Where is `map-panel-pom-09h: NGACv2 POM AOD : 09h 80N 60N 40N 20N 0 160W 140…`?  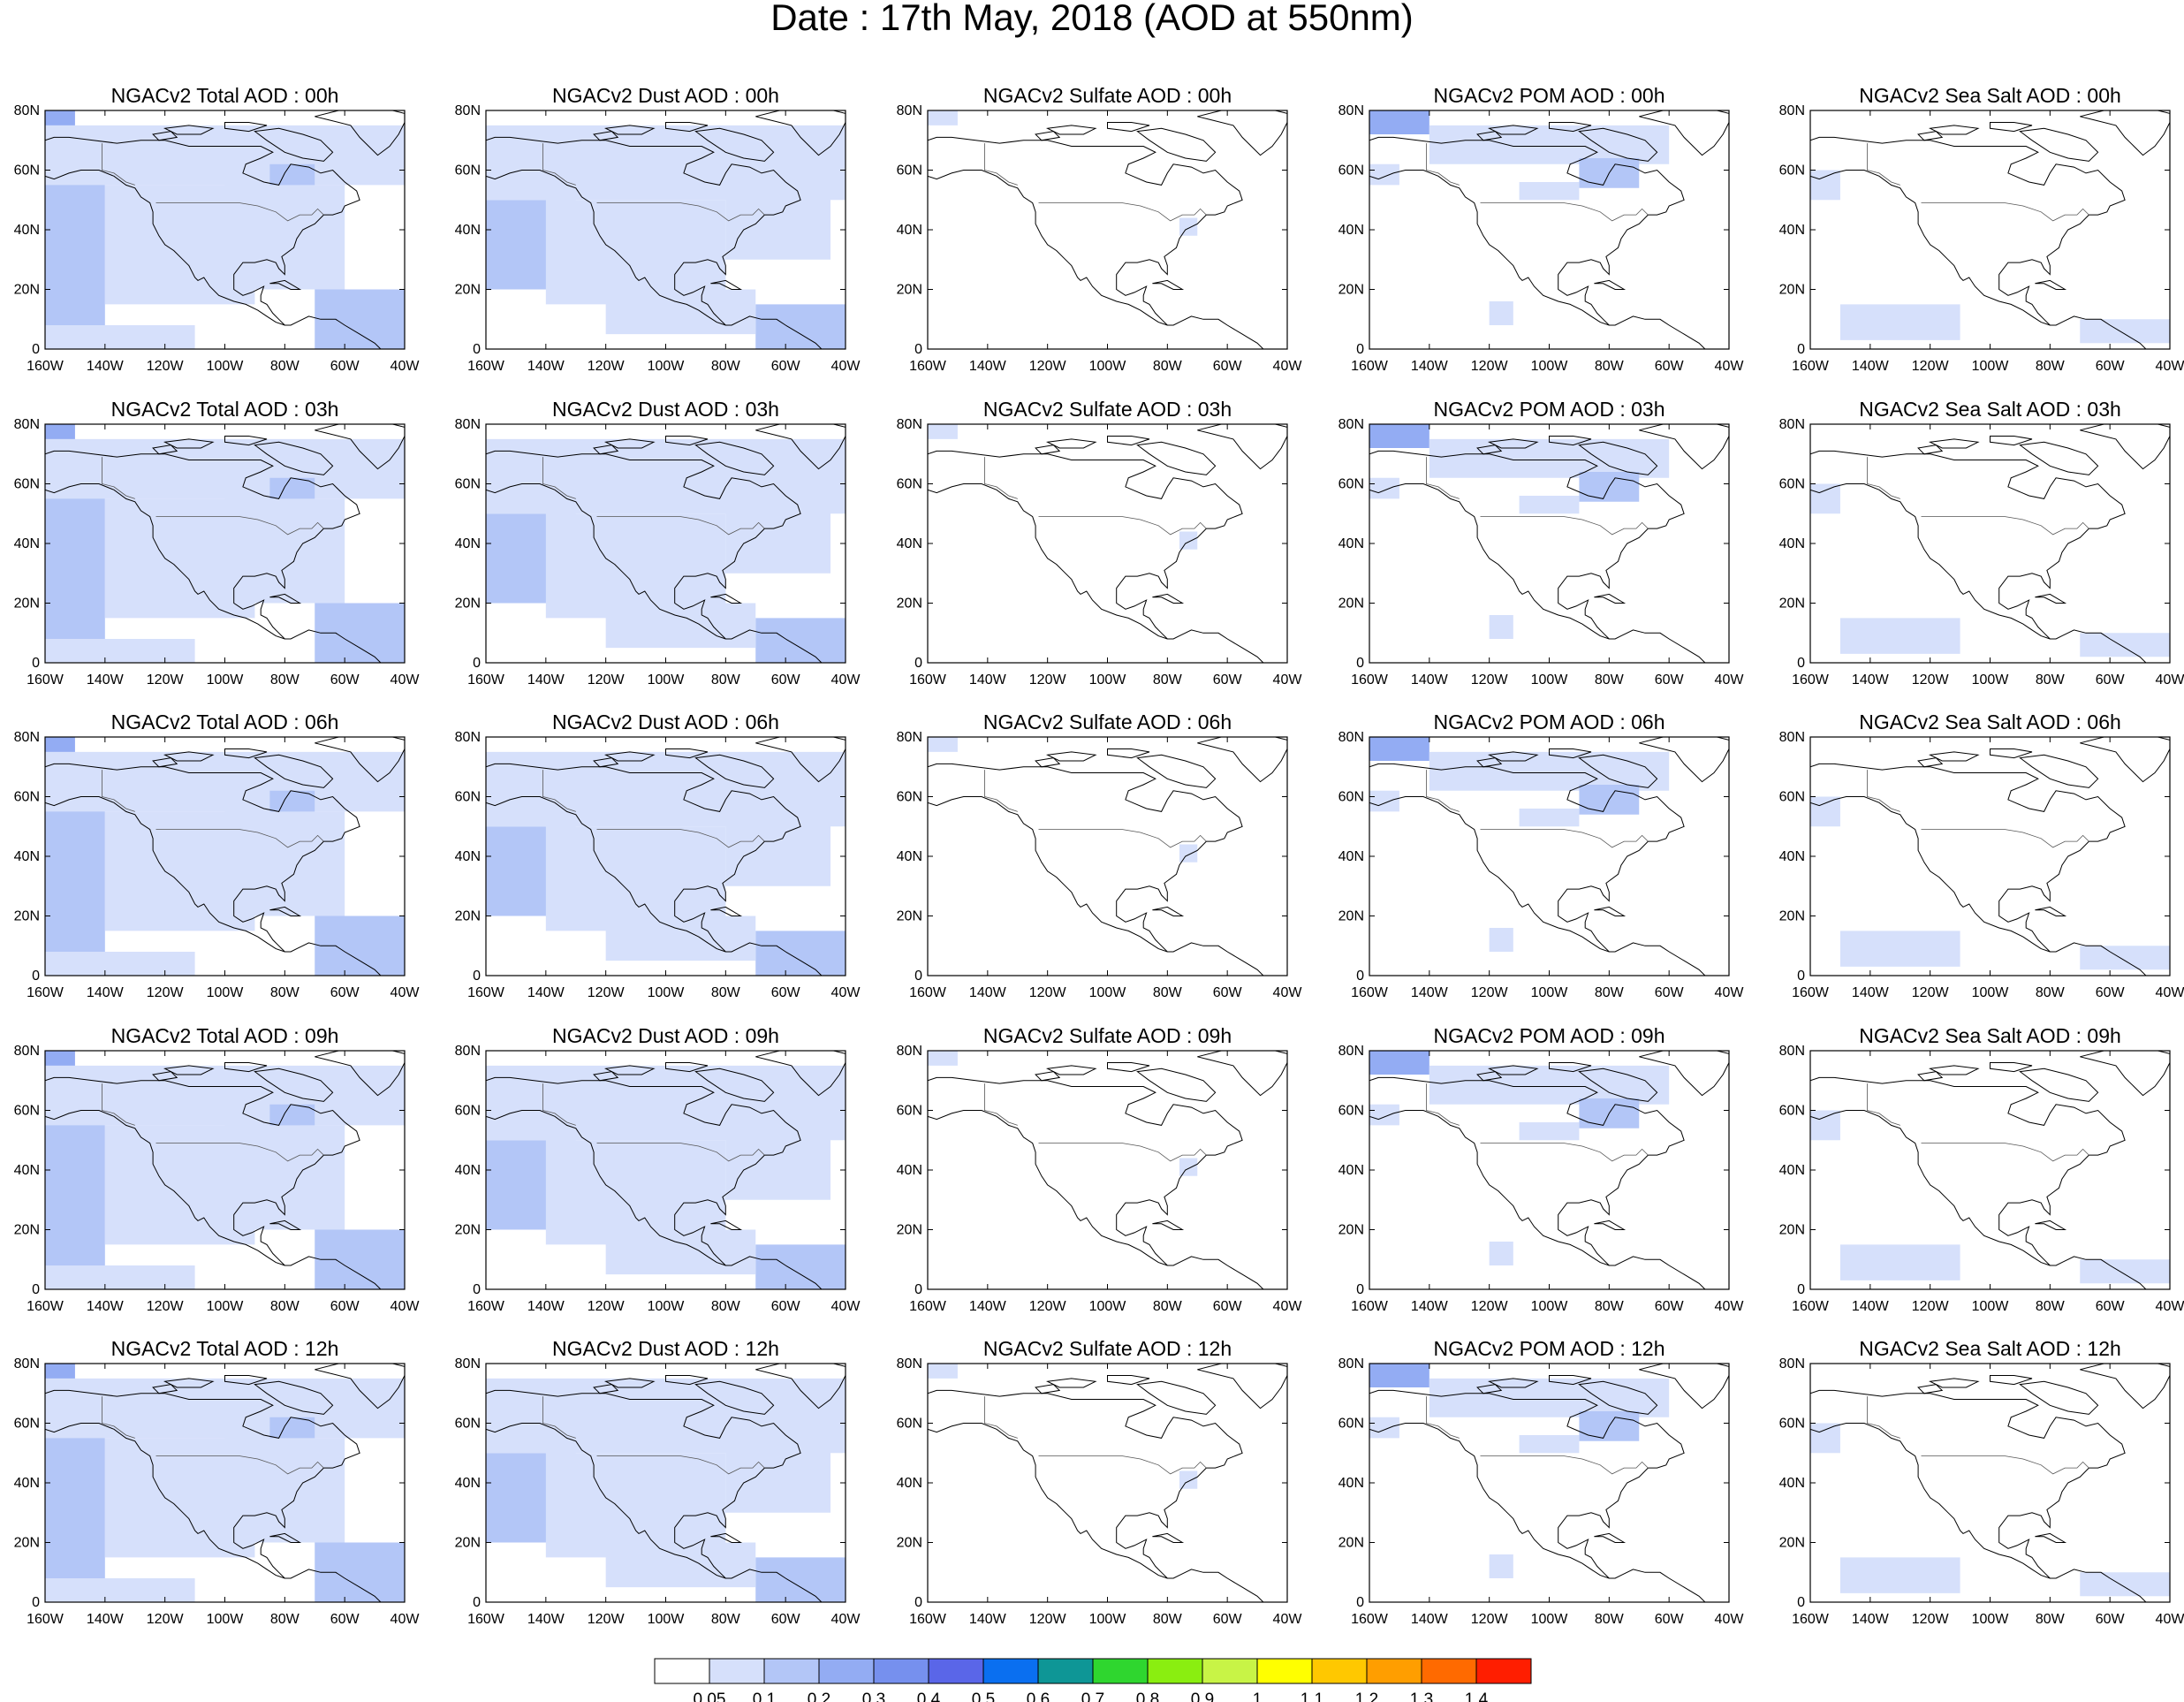
map-panel-pom-09h: NGACv2 POM AOD : 09h 80N 60N 40N 20N 0 160W 140… is located at coordinates (1541, 1169).